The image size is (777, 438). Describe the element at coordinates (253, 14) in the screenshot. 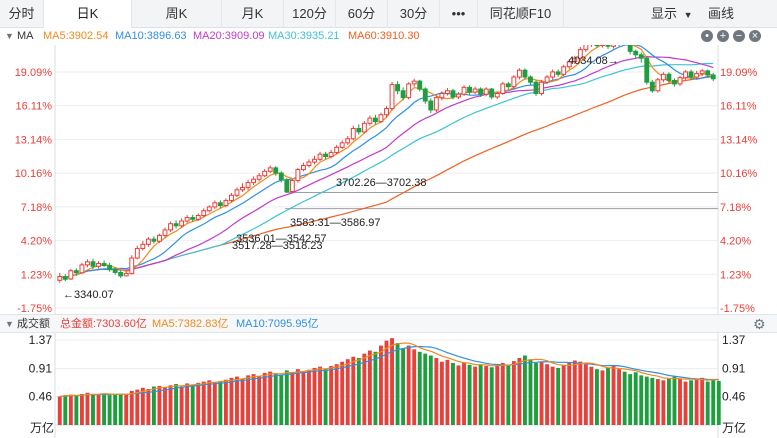

I see `tab-monthly-k: 月K` at that location.